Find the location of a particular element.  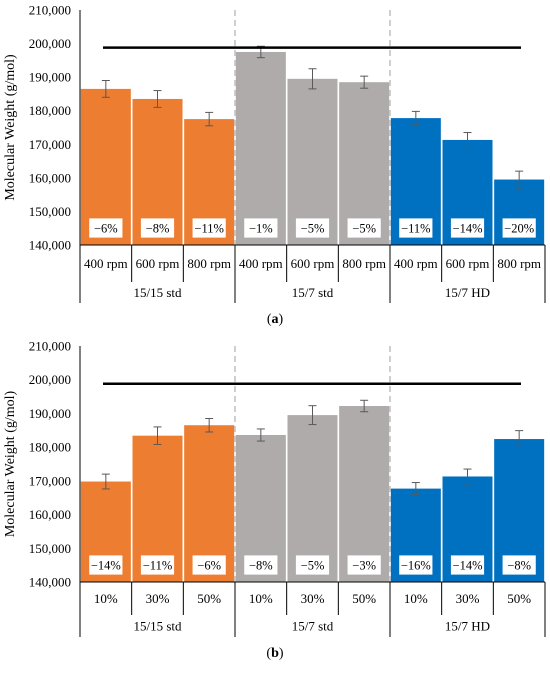

data-label: −3% is located at coordinates (364, 566).